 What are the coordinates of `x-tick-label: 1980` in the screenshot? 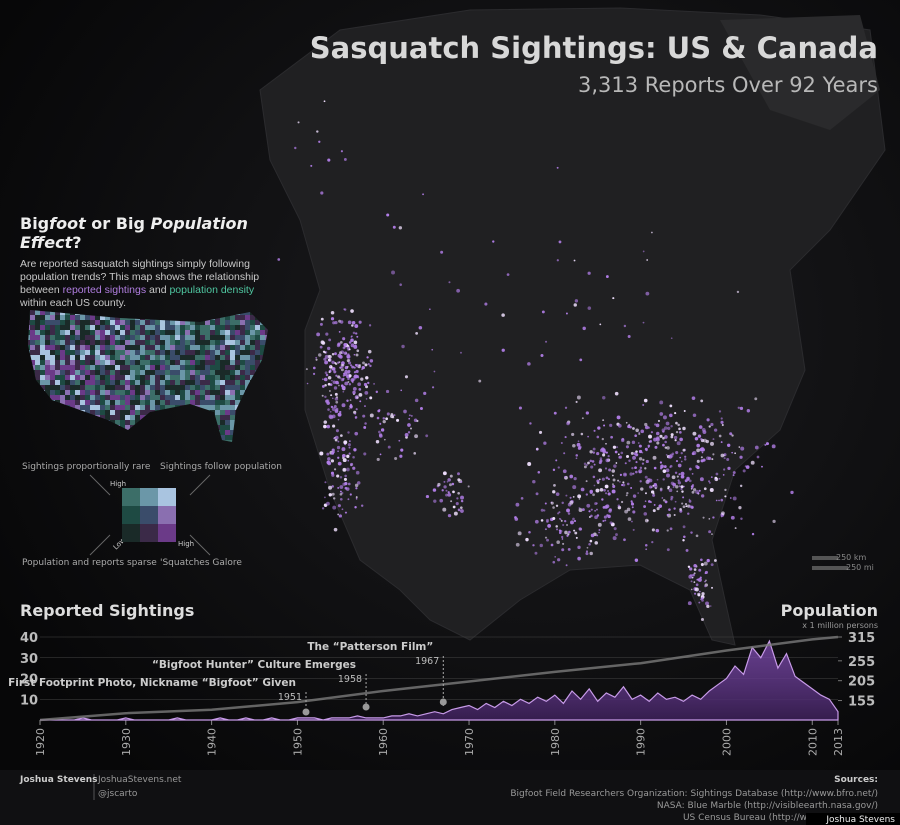 It's located at (555, 742).